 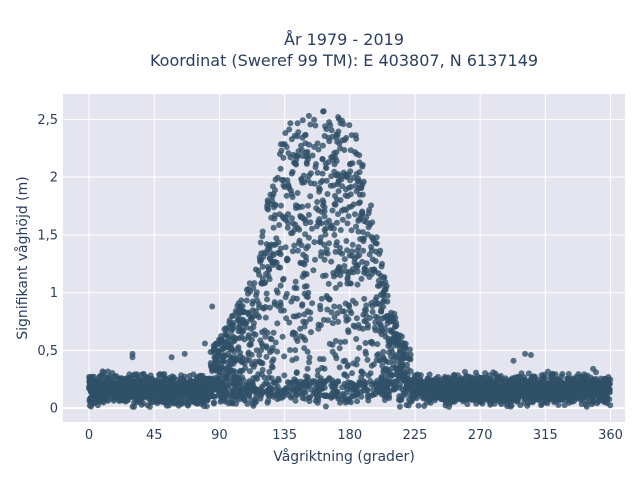 I want to click on y-tick-label: 1, so click(x=54, y=293).